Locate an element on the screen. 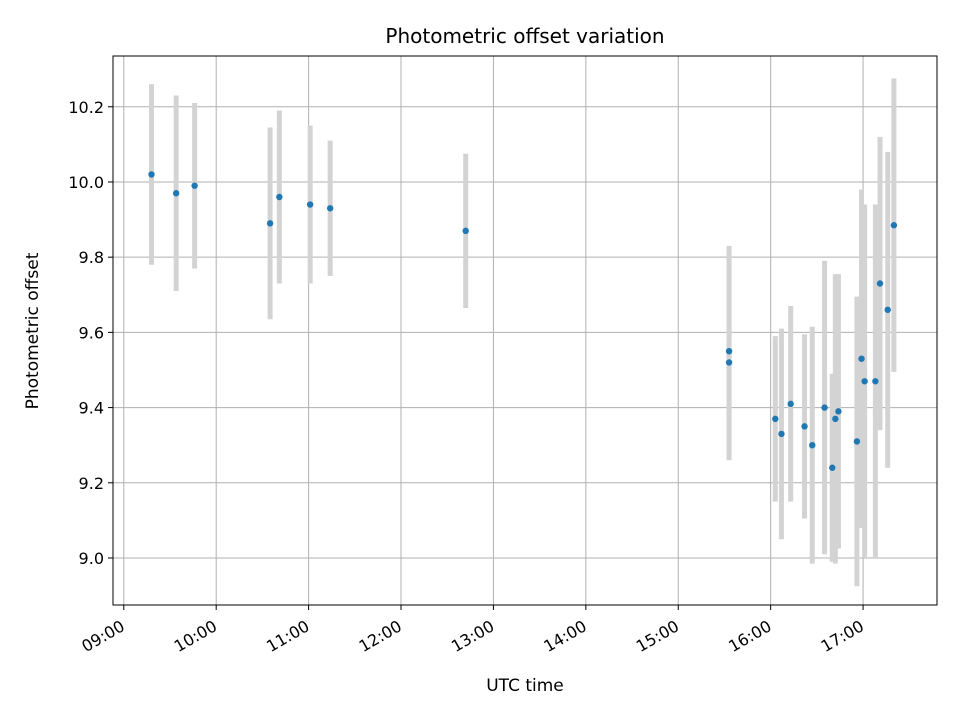  y-tick-label: 9.6 is located at coordinates (91, 332).